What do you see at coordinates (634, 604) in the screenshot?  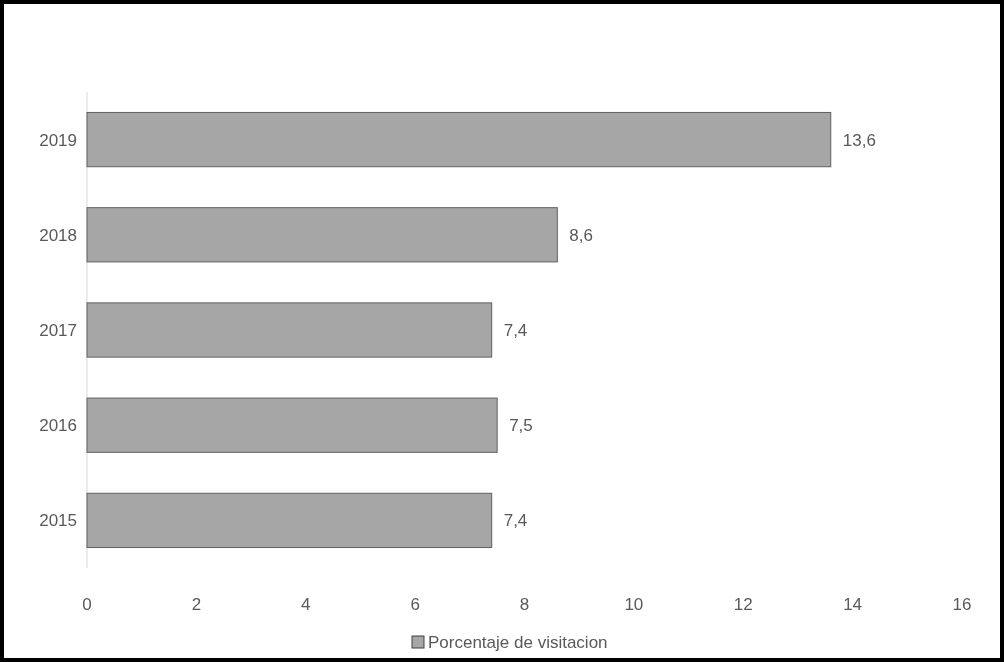 I see `x-tick-label: 10` at bounding box center [634, 604].